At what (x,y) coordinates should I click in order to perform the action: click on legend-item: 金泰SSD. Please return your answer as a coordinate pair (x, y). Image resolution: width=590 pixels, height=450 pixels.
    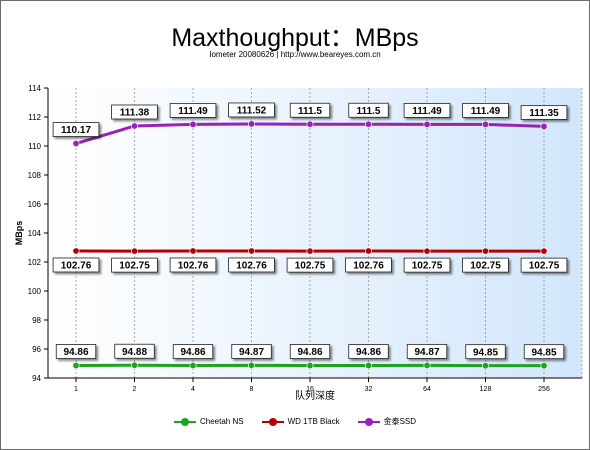
    Looking at the image, I should click on (387, 421).